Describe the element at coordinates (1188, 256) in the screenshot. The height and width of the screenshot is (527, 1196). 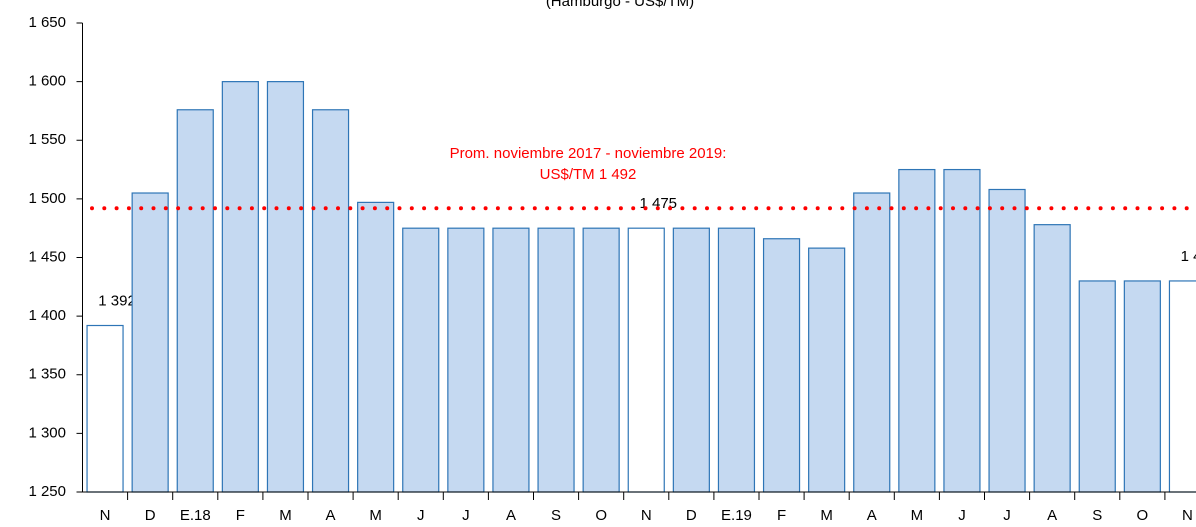
I see `data-label: 1 430` at that location.